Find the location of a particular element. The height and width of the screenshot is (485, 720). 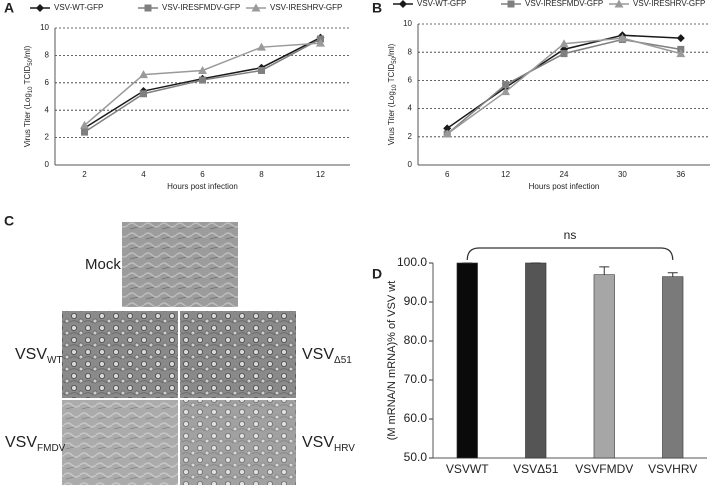

micrograph-label: VSVWT is located at coordinates (39, 355).